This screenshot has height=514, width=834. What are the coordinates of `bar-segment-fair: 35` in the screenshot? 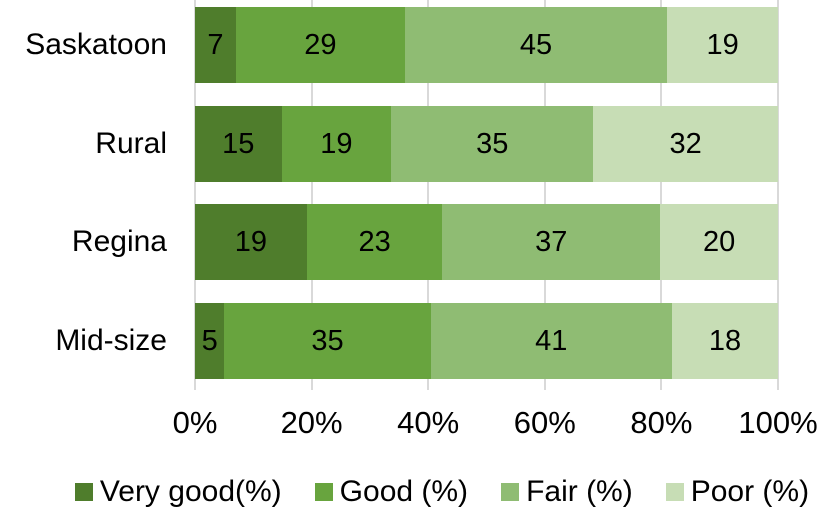 It's located at (492, 144).